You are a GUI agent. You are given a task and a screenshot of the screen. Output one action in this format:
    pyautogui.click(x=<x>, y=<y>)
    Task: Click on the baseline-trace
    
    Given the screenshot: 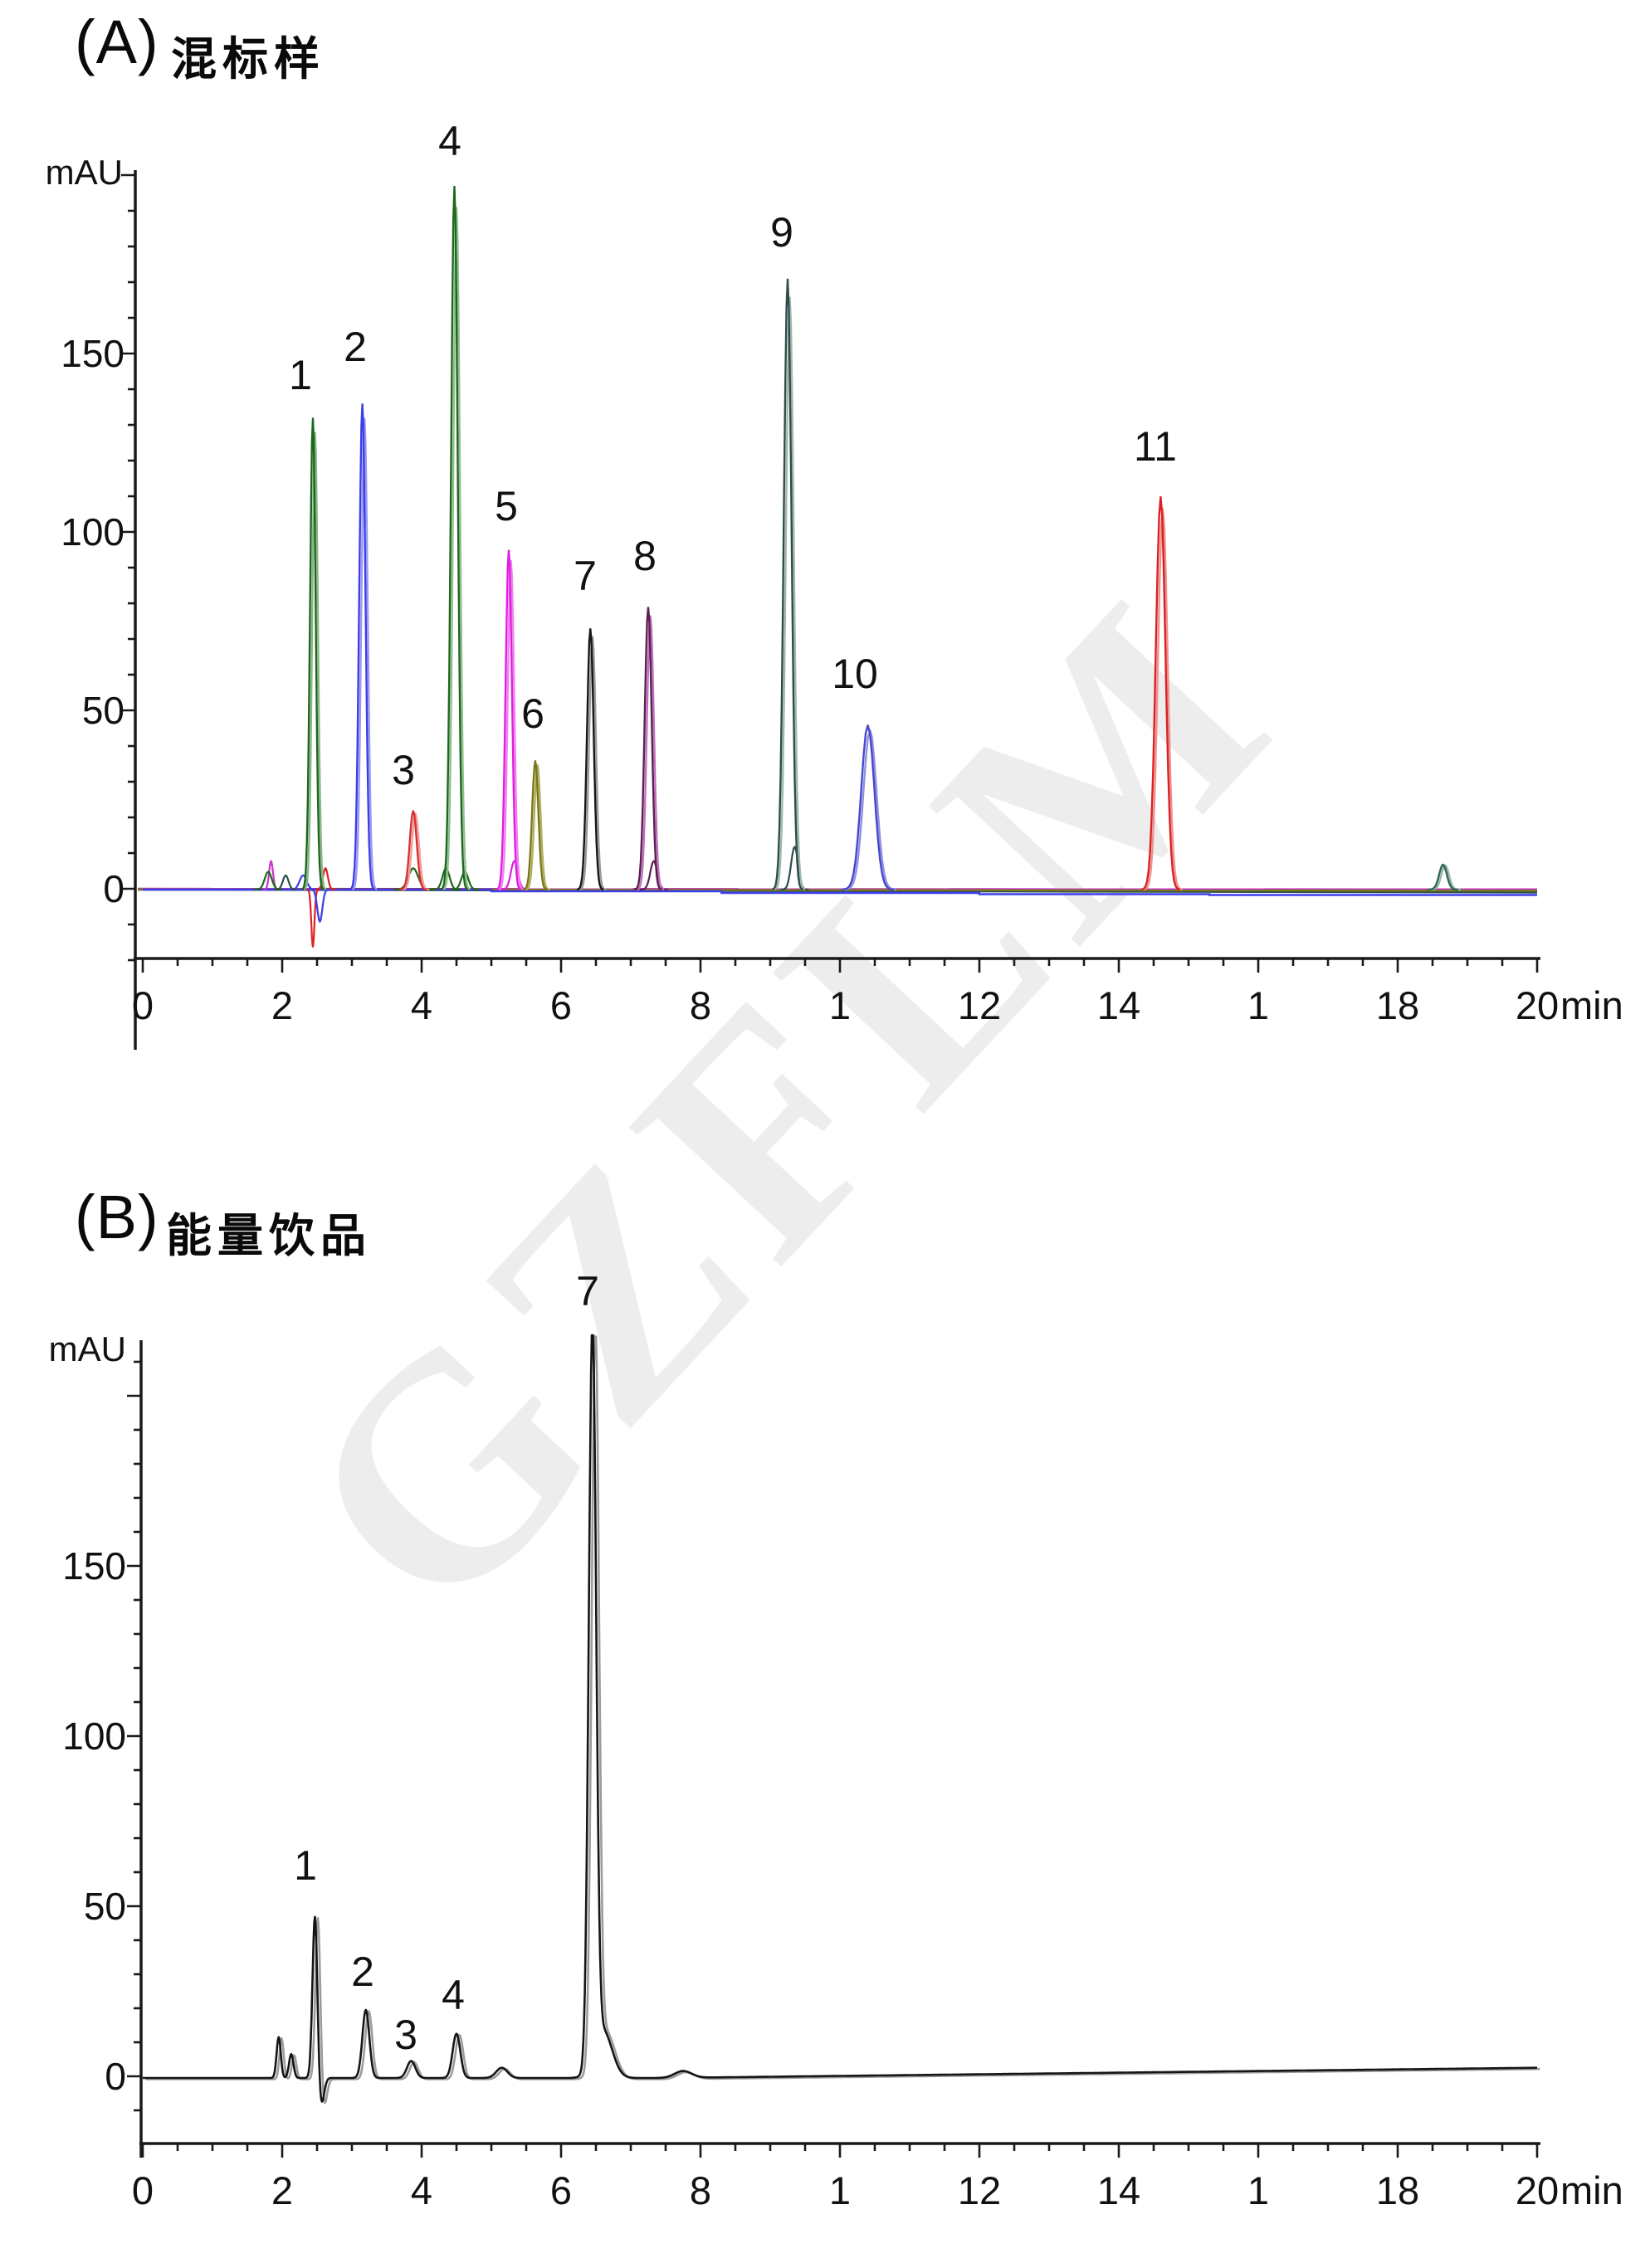 What is the action you would take?
    pyautogui.click(x=840, y=892)
    